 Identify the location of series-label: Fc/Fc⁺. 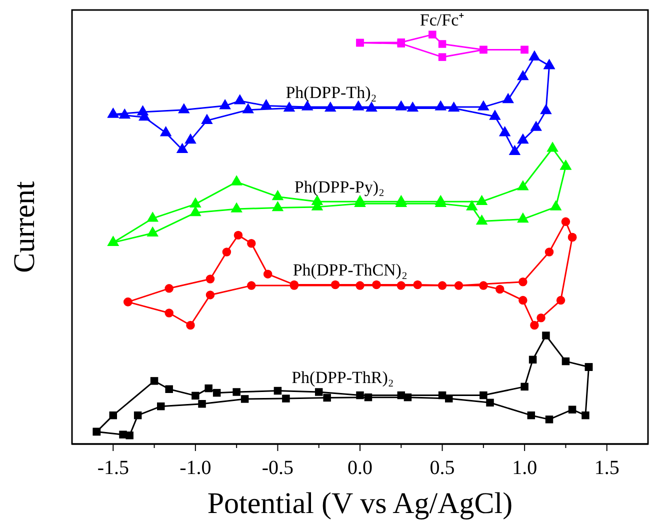
(442, 20).